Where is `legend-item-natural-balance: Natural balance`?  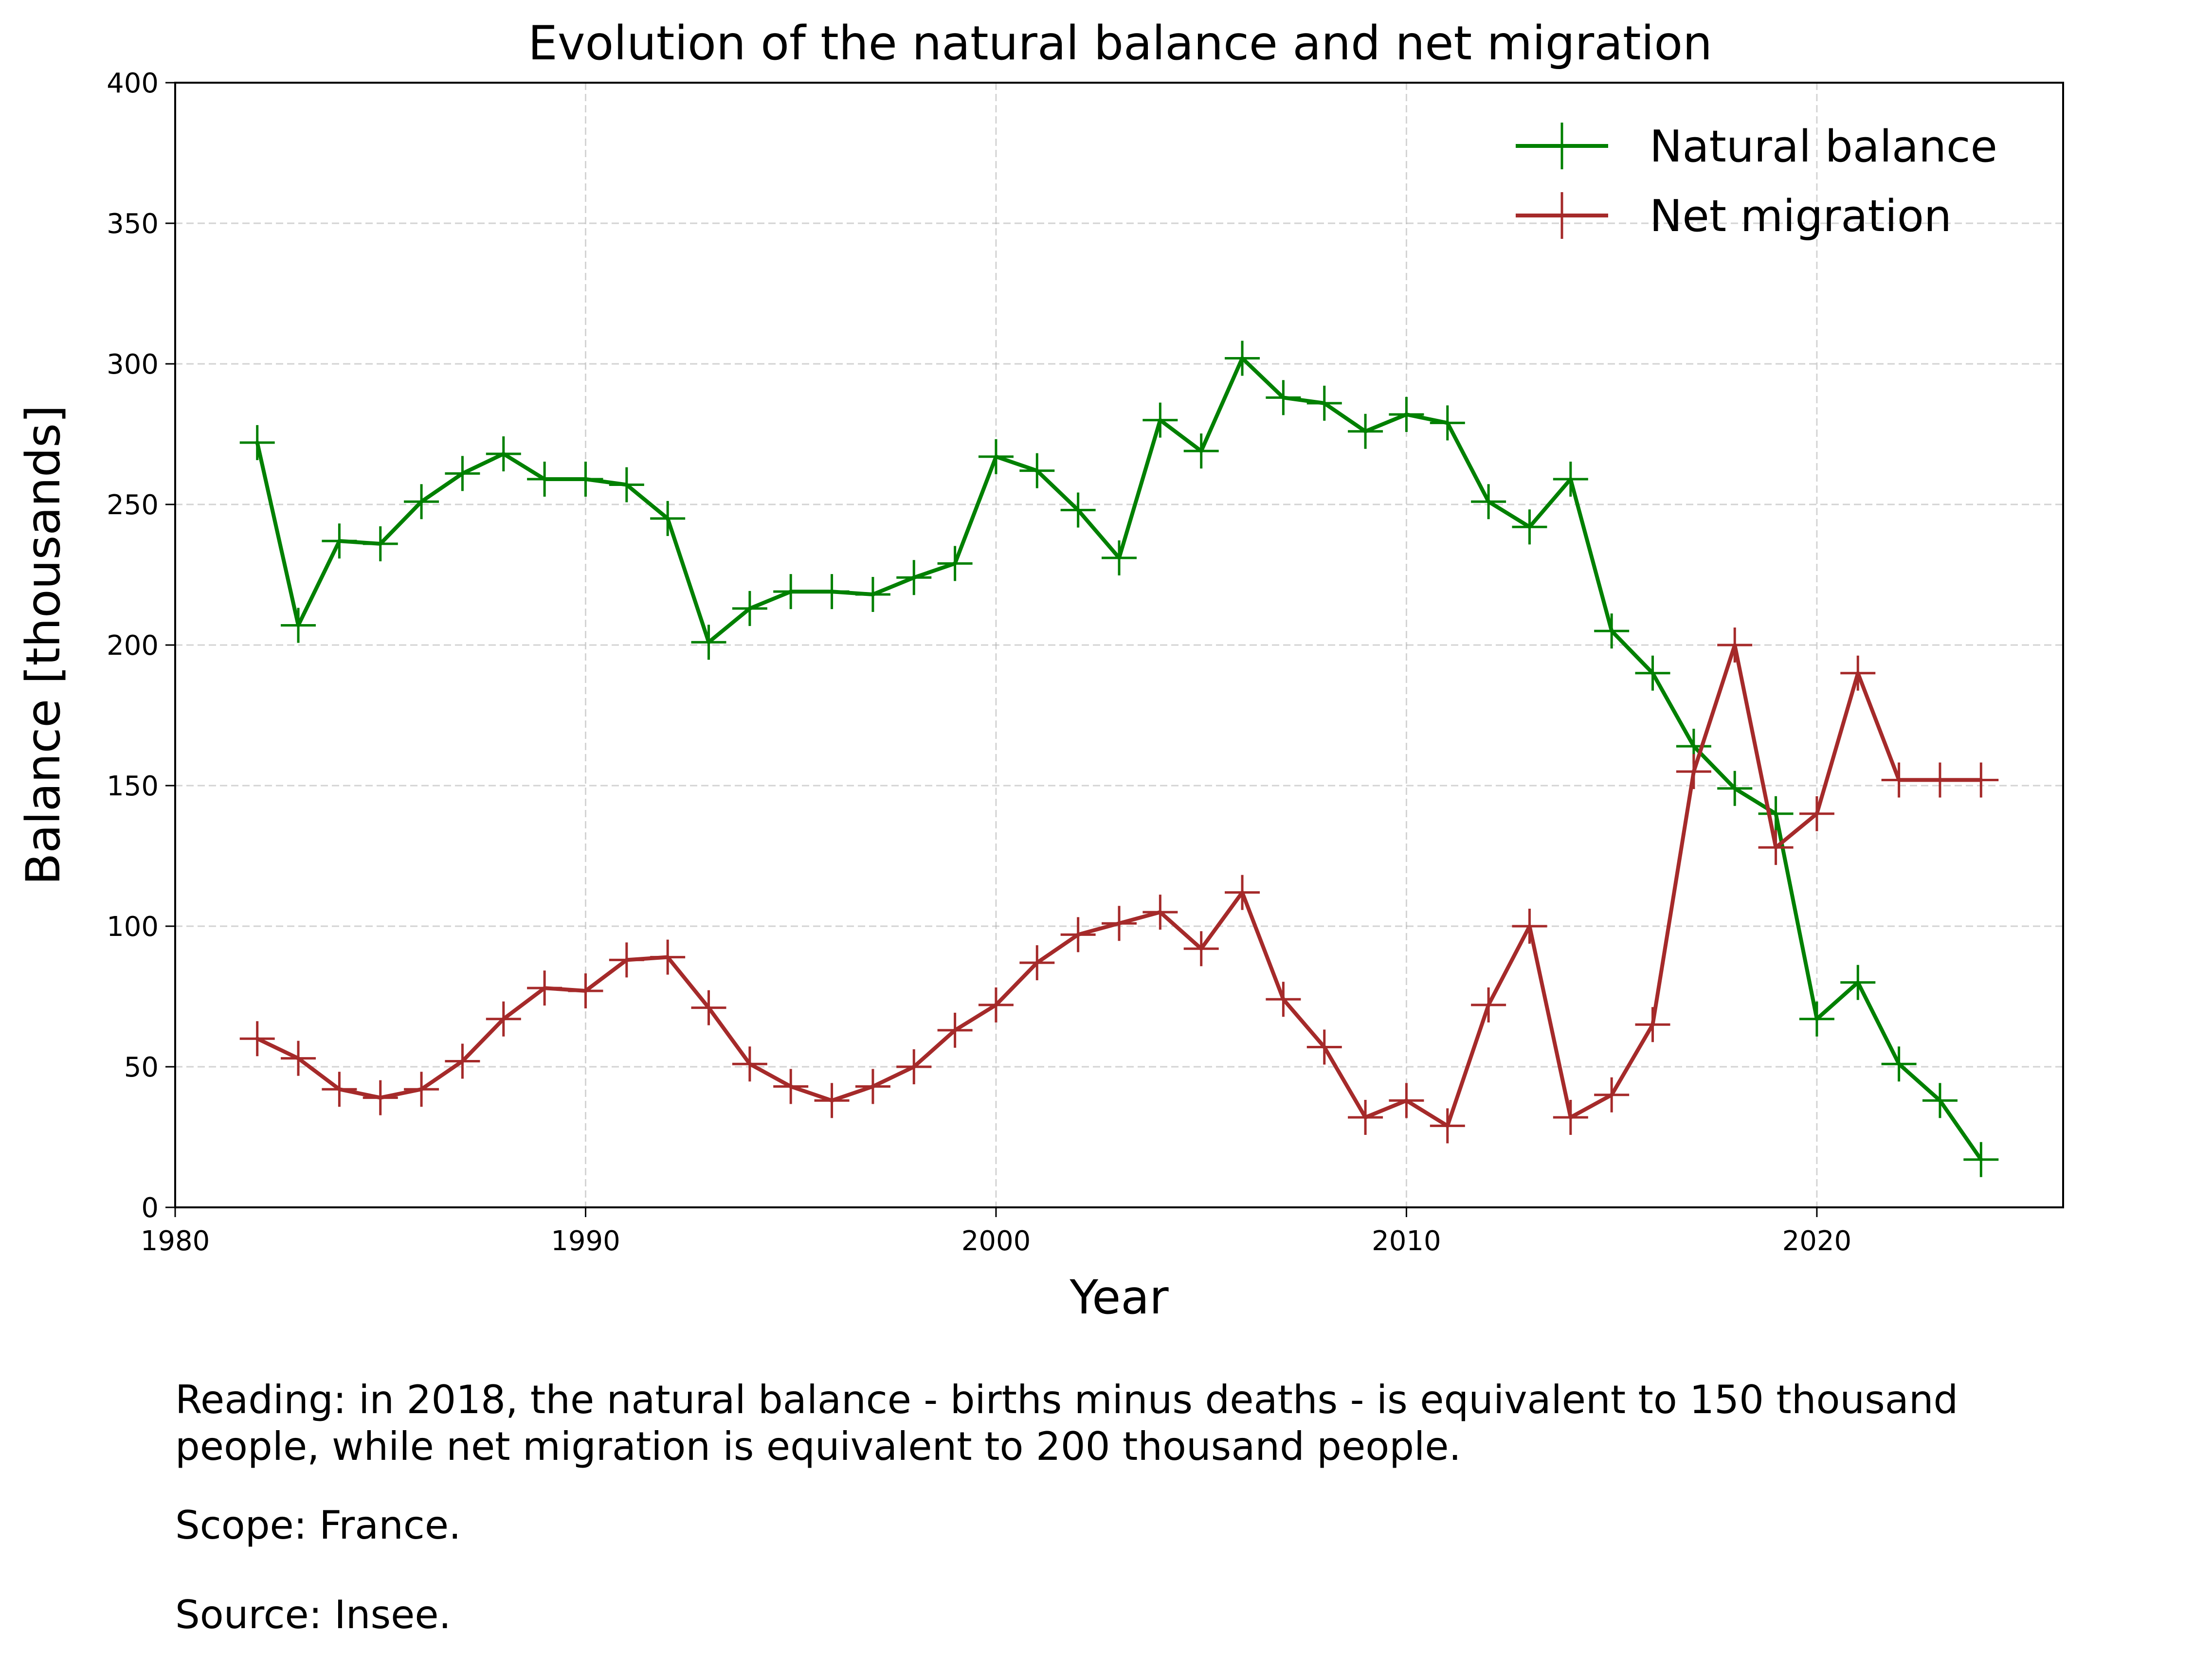
legend-item-natural-balance: Natural balance is located at coordinates (1757, 146).